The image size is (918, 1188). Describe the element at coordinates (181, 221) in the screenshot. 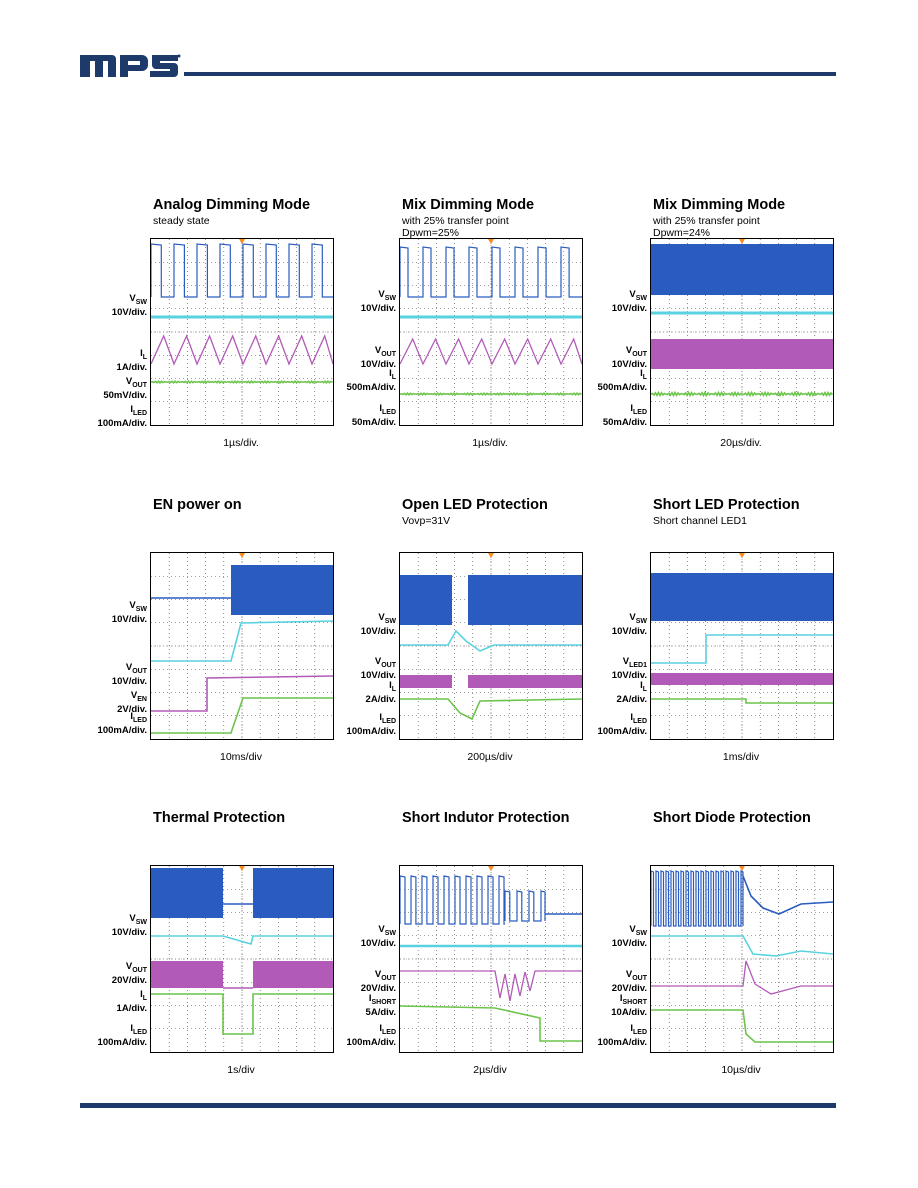

I see `panel-subtitle: steady state` at that location.